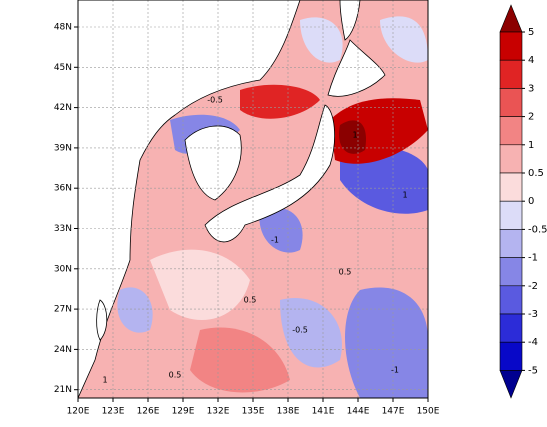 This screenshot has height=427, width=547. What do you see at coordinates (78, 412) in the screenshot?
I see `x-tick-label: 120E` at bounding box center [78, 412].